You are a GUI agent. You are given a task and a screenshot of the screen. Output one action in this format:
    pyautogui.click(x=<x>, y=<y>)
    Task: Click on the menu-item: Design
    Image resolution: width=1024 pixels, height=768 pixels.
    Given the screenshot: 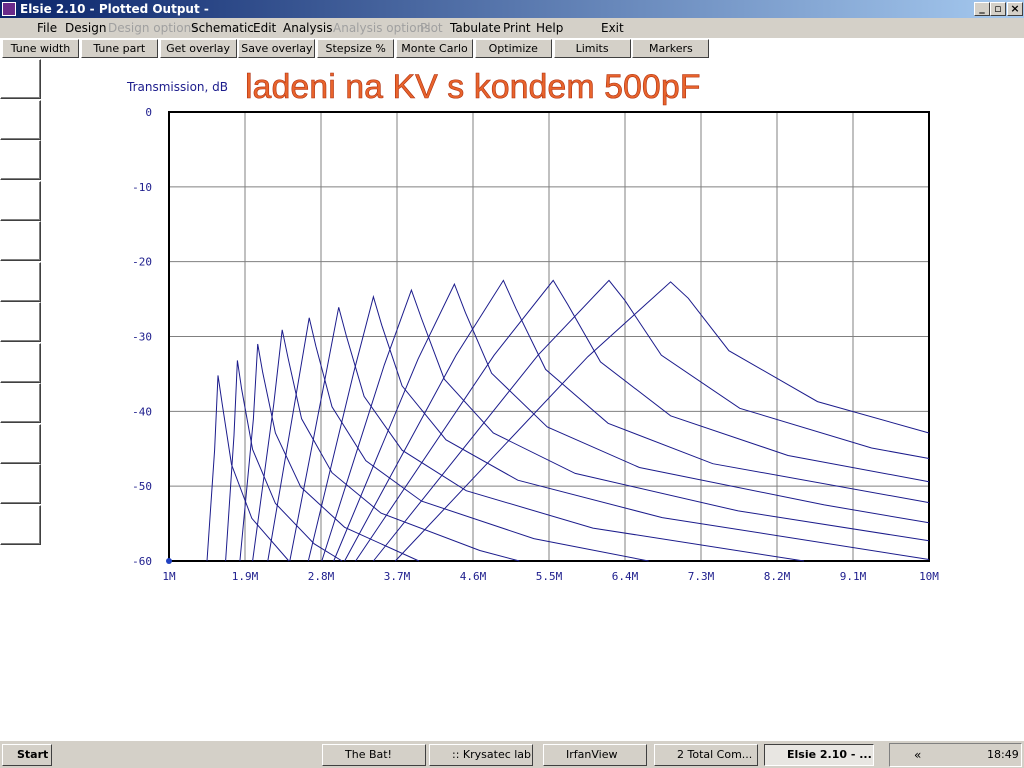 What is the action you would take?
    pyautogui.click(x=86, y=28)
    